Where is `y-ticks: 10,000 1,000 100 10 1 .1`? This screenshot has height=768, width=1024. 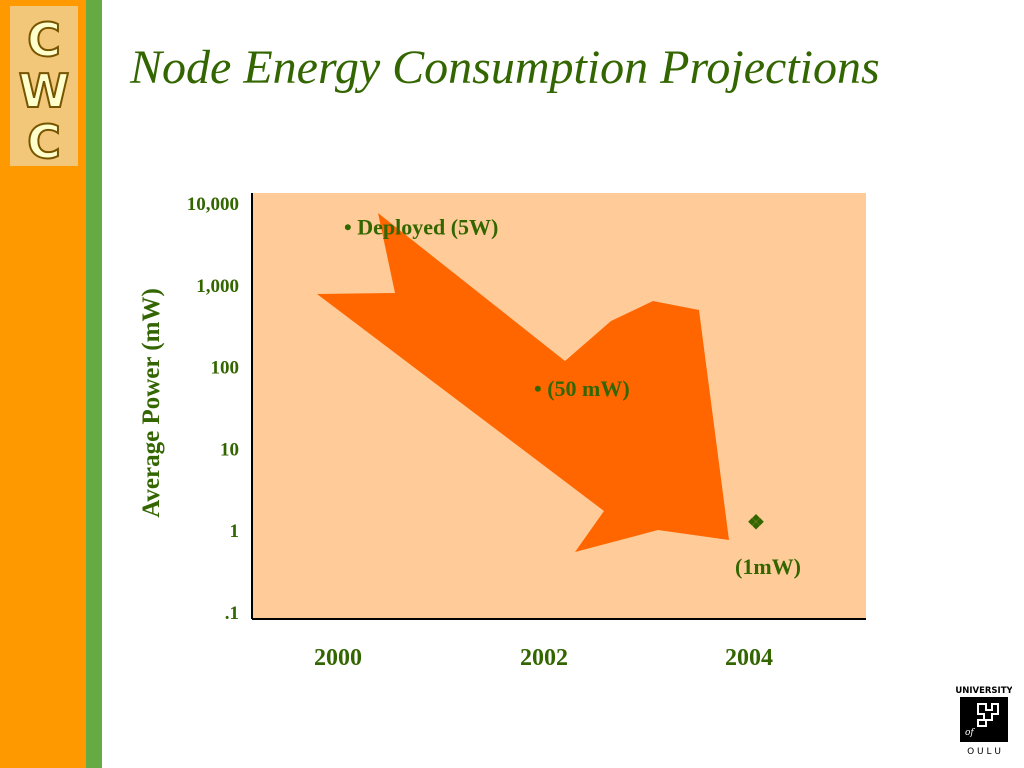 y-ticks: 10,000 1,000 100 10 1 .1 is located at coordinates (213, 409).